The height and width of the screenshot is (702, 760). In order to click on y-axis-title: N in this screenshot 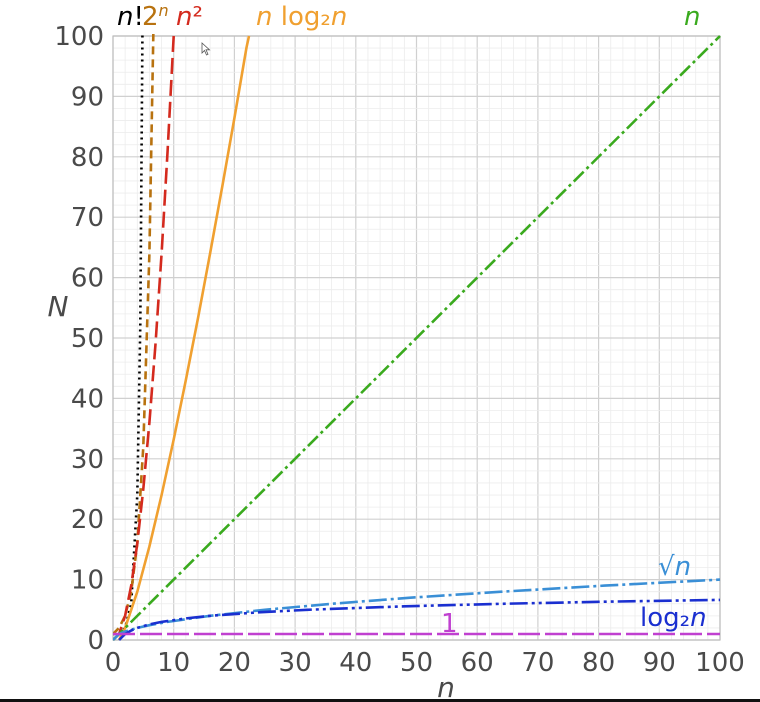, I will do `click(58, 306)`.